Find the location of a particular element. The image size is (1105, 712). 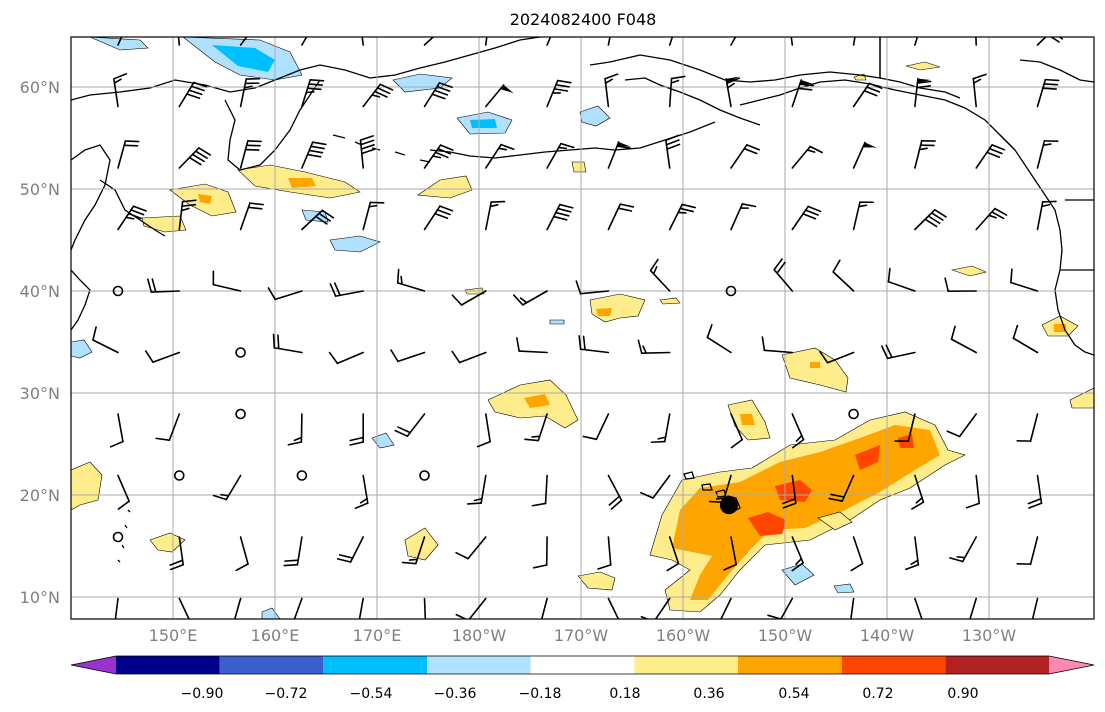

colorbar-label: 0.36 is located at coordinates (708, 694).